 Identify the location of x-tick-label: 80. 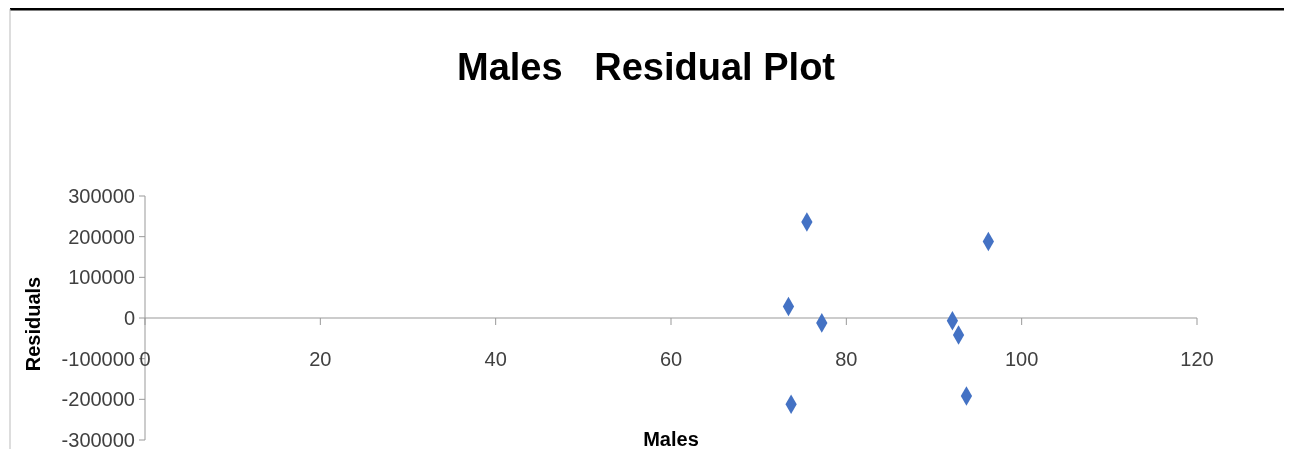
(846, 359).